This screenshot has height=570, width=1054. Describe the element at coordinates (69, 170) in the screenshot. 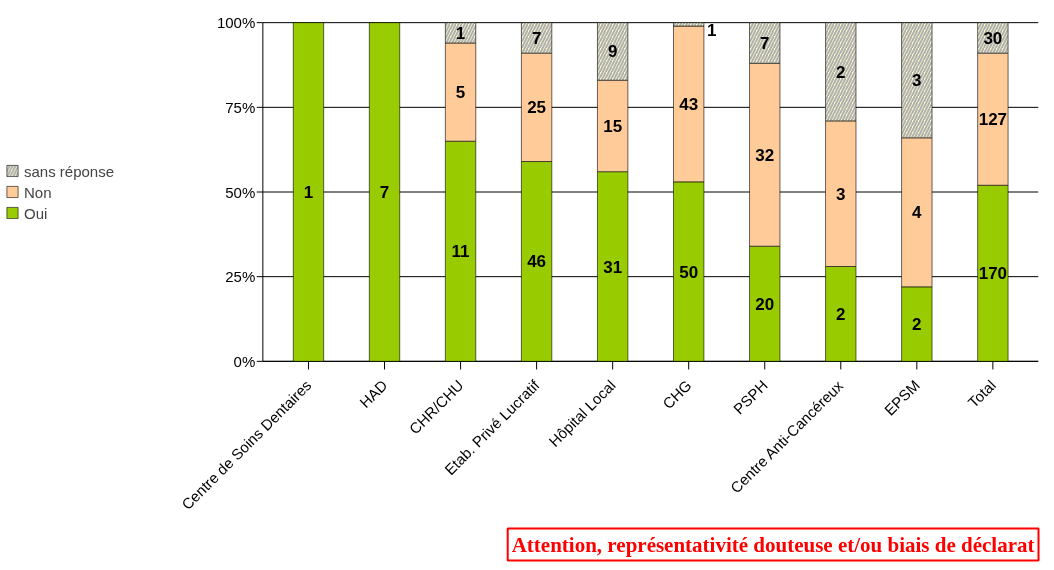

I see `legend-label: sans réponse` at that location.